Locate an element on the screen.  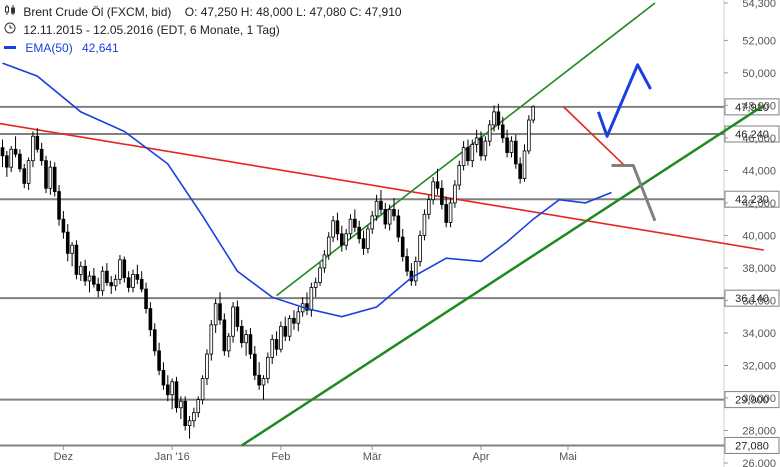
y-tick-label-3: 48,000 is located at coordinates (759, 106).